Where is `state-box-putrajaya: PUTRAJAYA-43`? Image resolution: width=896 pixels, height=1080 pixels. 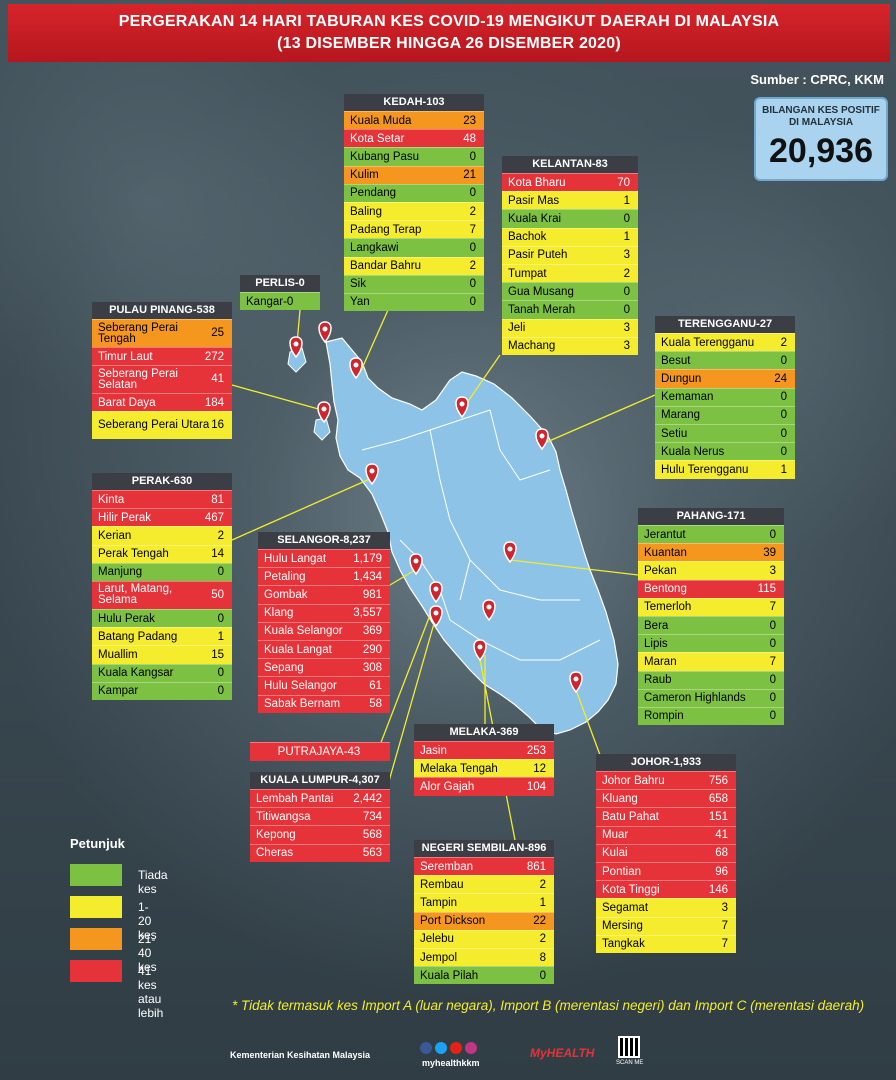
state-box-putrajaya: PUTRAJAYA-43 is located at coordinates (320, 751).